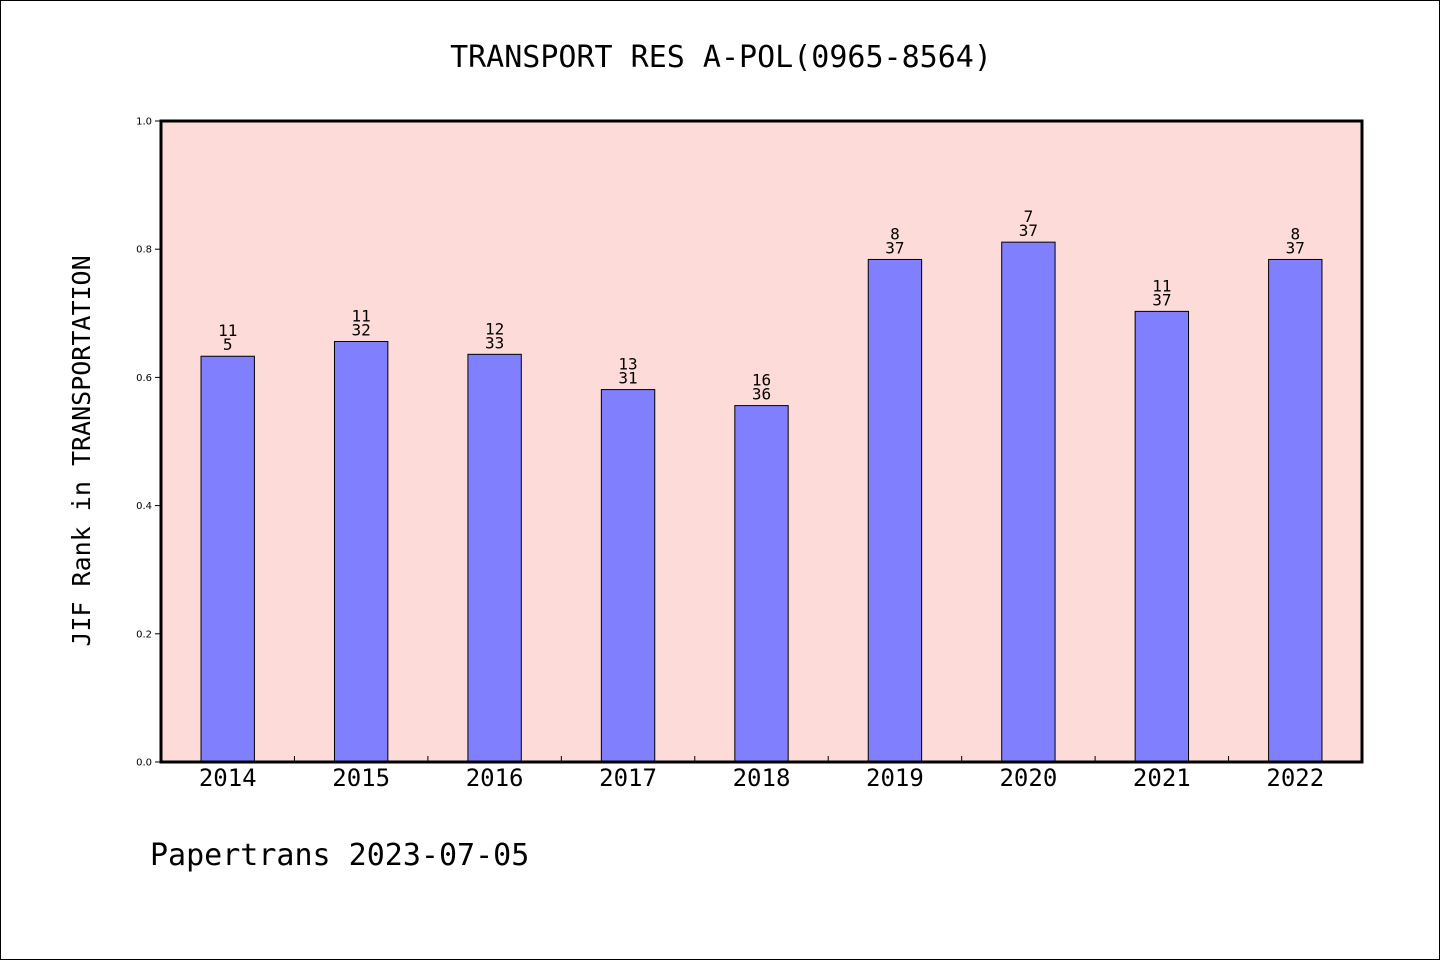 The height and width of the screenshot is (960, 1440). What do you see at coordinates (339, 855) in the screenshot?
I see `footer-credit: Papertrans 2023-07-05` at bounding box center [339, 855].